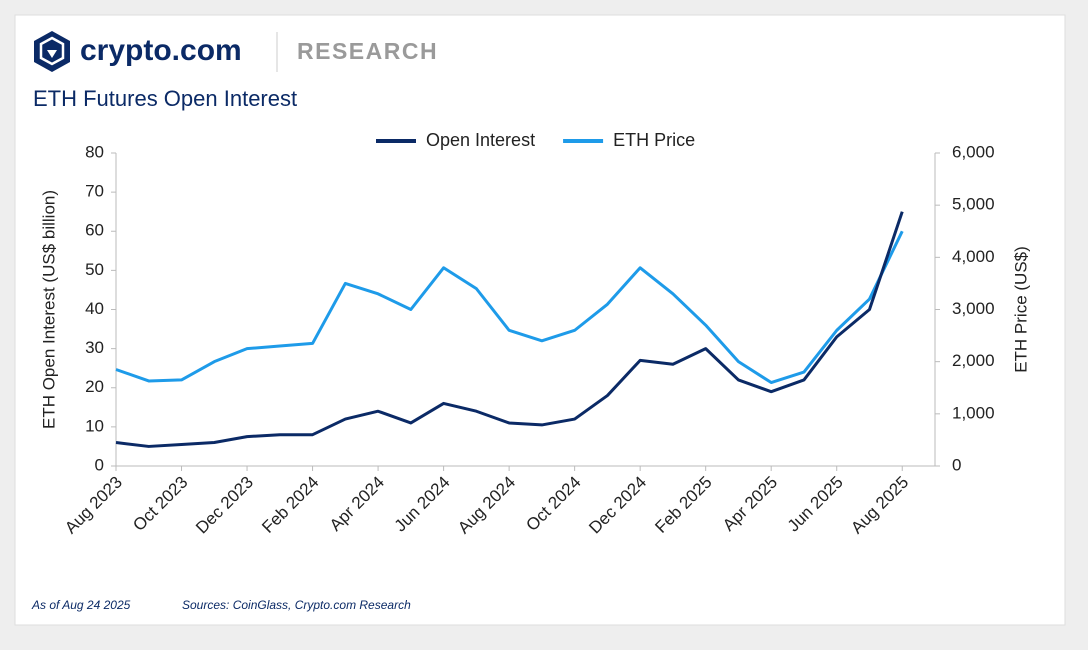  I want to click on legend-label: ETH Price, so click(654, 140).